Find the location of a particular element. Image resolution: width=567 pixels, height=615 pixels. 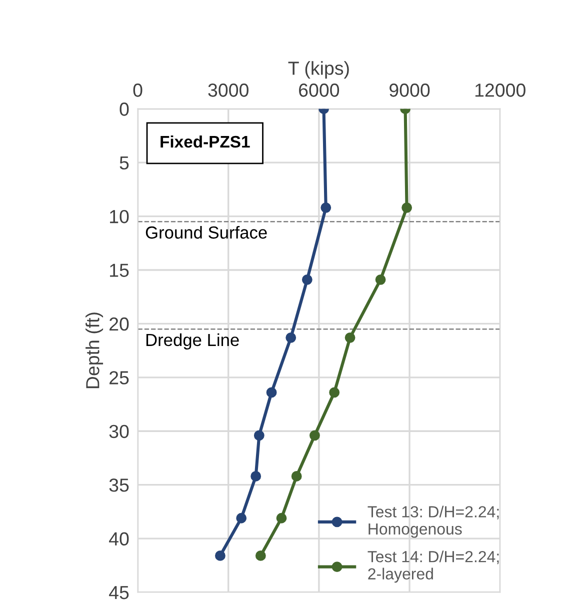

y-tick-label: 35 is located at coordinates (119, 485).